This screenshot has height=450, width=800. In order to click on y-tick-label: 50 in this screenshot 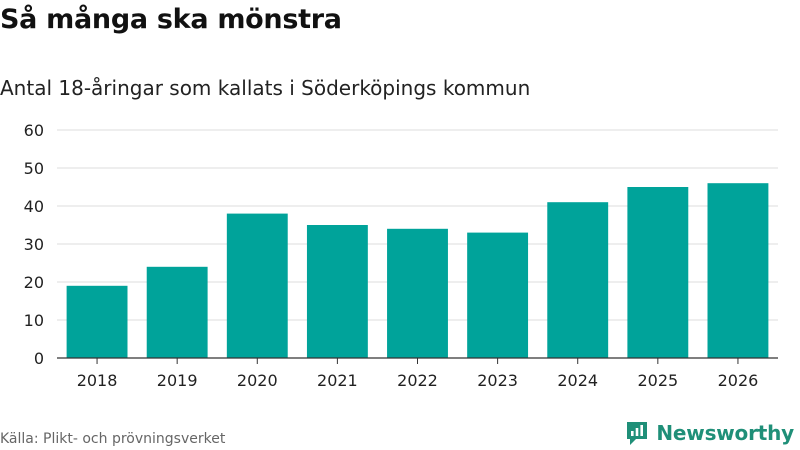, I will do `click(34, 168)`.